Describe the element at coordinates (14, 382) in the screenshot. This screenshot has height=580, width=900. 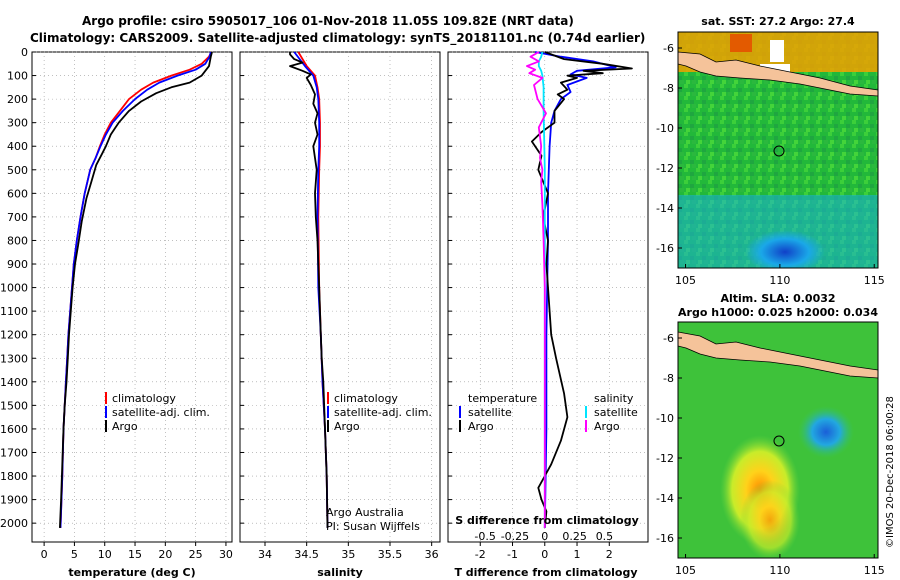
I see `depth-tick-label: 1400` at that location.